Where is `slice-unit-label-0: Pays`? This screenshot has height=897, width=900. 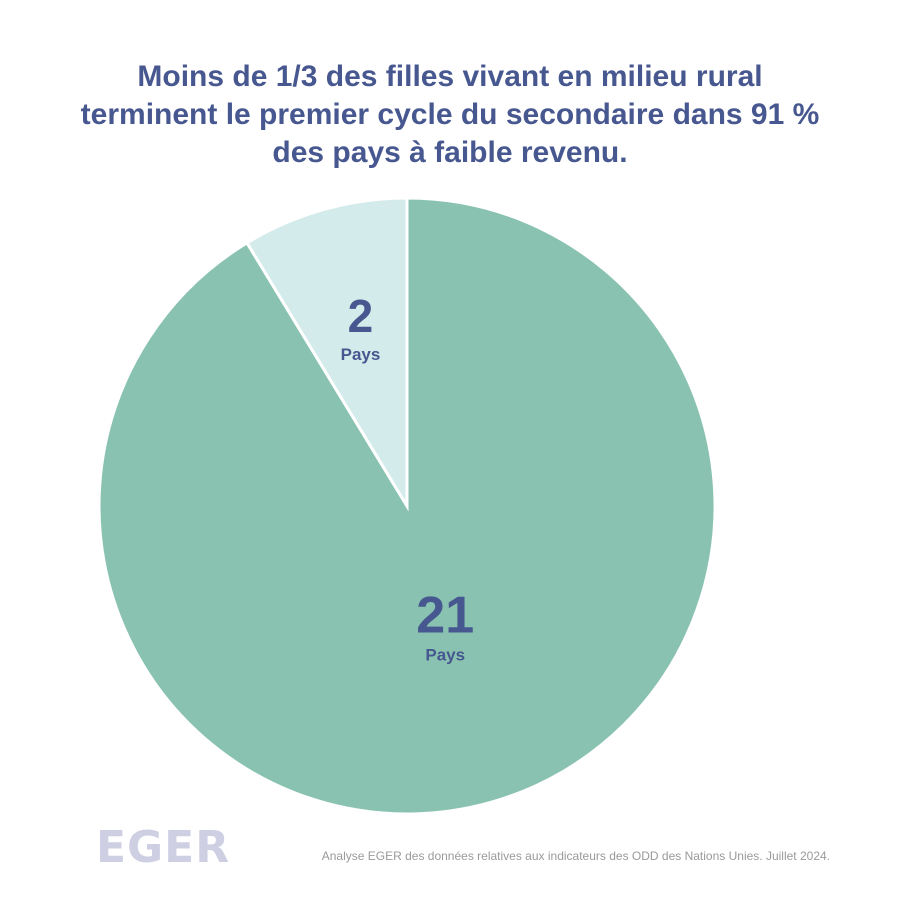 slice-unit-label-0: Pays is located at coordinates (445, 654).